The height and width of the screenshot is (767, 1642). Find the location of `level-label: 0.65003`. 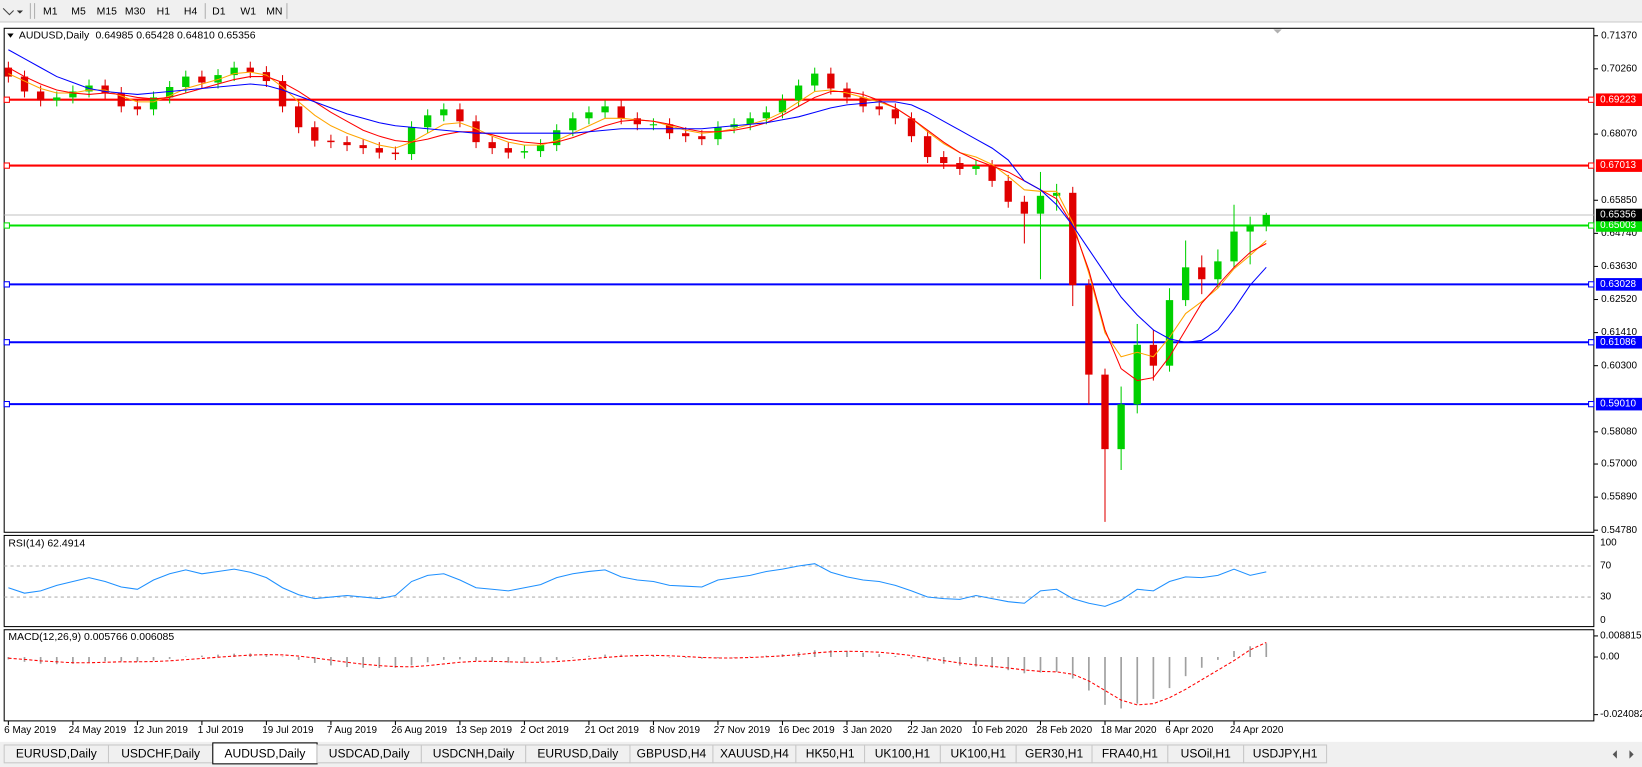

level-label: 0.65003 is located at coordinates (1618, 225).